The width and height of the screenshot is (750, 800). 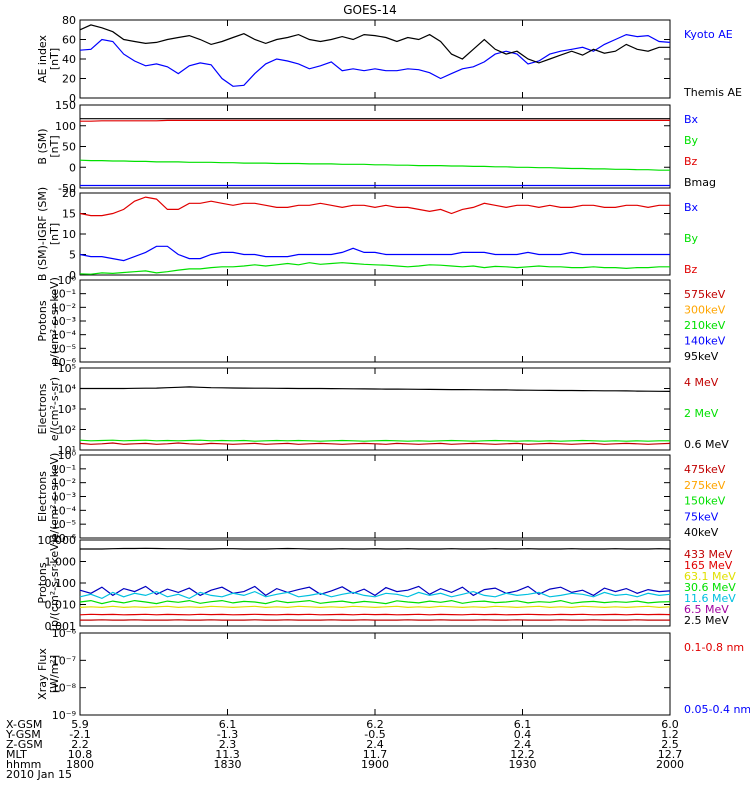 I want to click on ephemeris-row-label: Z-GSM, so click(x=24, y=744).